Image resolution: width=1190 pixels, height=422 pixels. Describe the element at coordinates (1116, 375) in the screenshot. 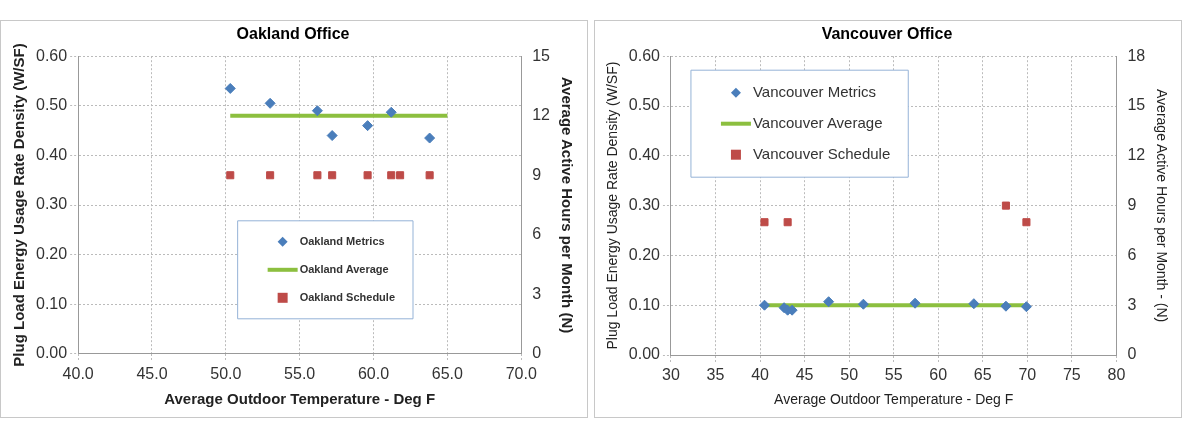

I see `x-tick-label: 80` at that location.